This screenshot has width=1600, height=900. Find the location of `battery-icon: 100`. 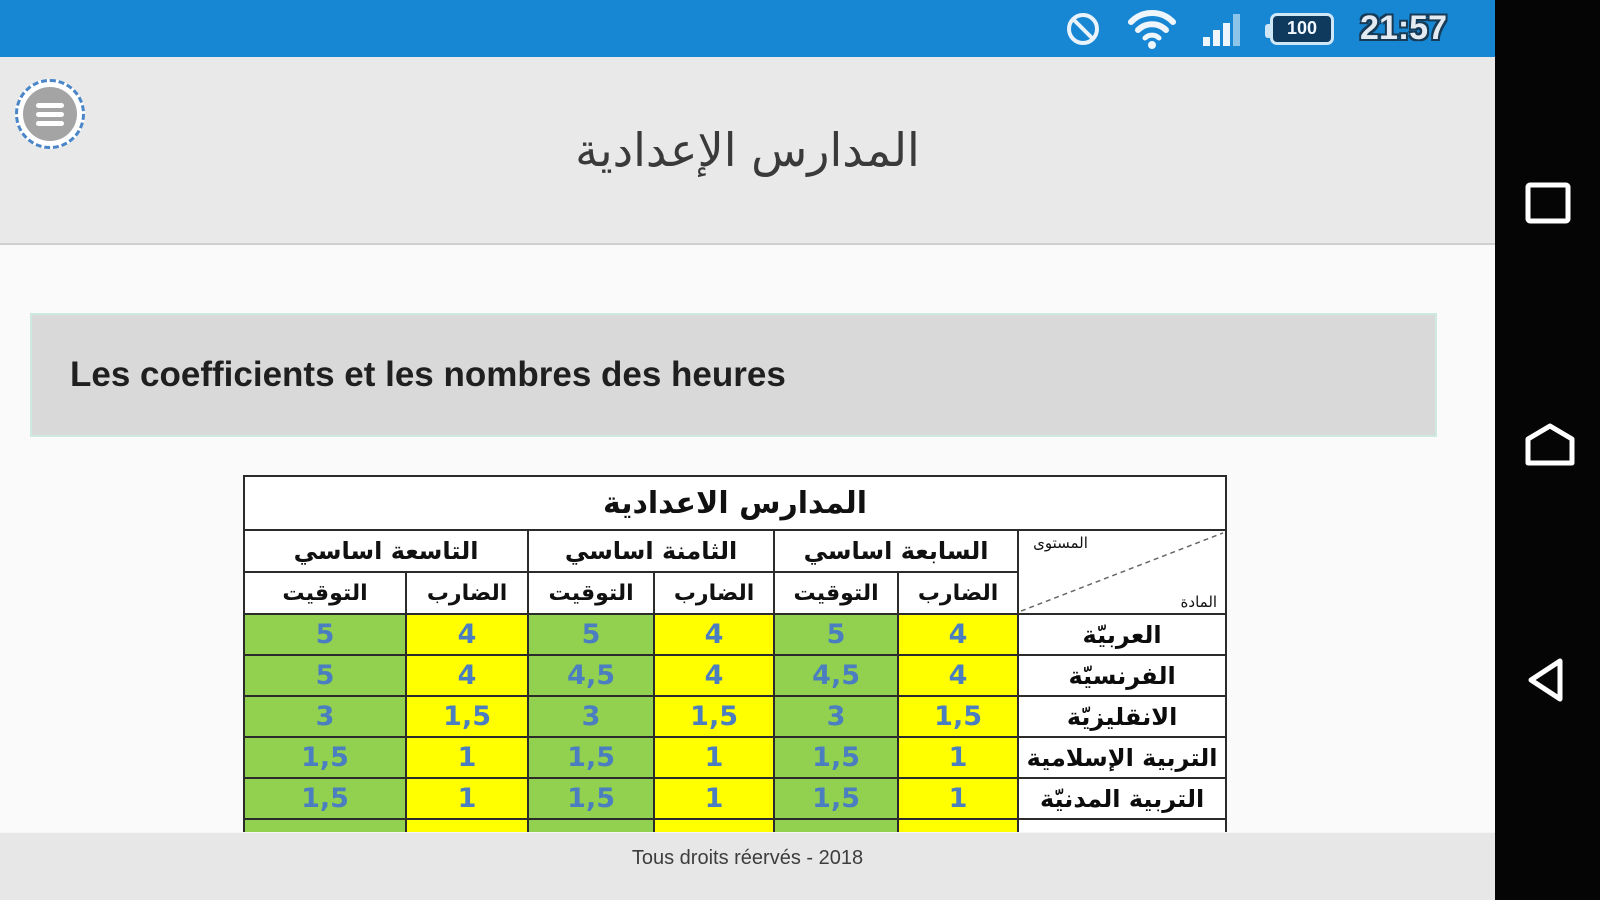

battery-icon: 100 is located at coordinates (1300, 28).